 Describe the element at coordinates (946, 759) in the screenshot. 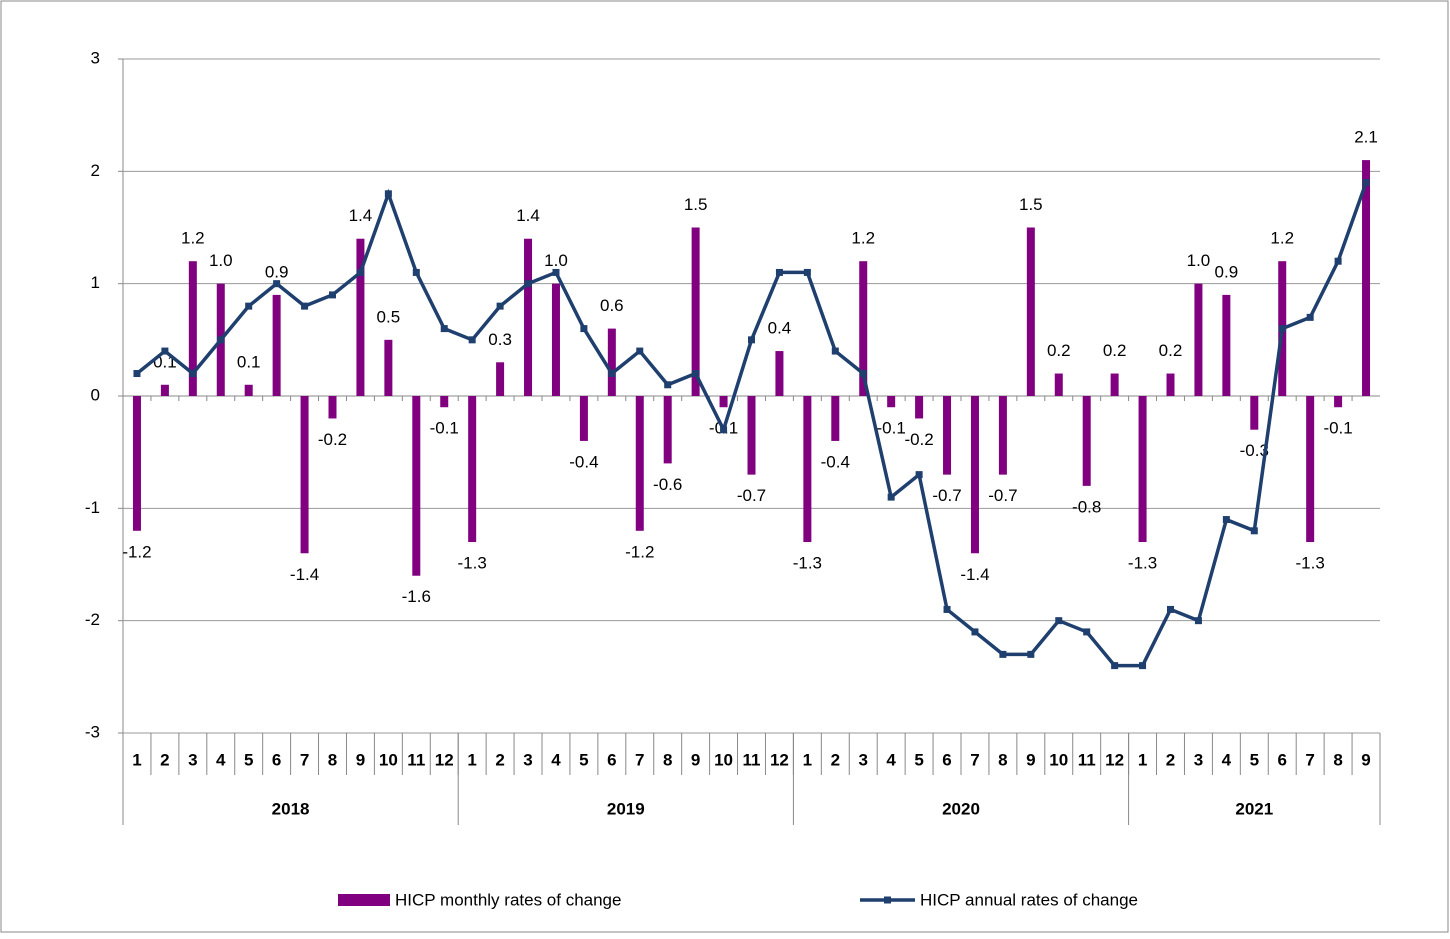

I see `x-tick-label: 6` at that location.